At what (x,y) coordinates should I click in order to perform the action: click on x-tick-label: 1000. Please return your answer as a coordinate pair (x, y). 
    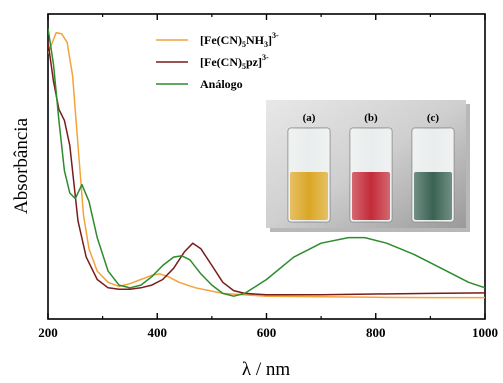
    Looking at the image, I should click on (485, 332).